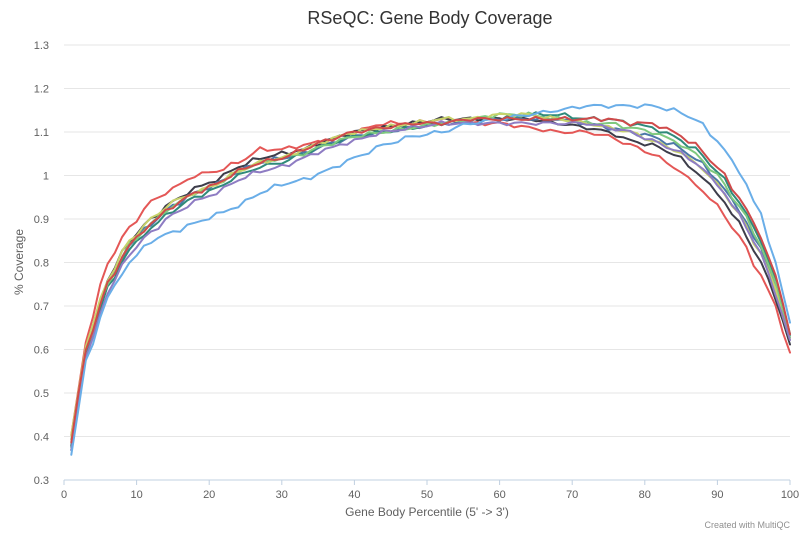 The width and height of the screenshot is (800, 533). What do you see at coordinates (747, 525) in the screenshot?
I see `credit-text: Created with MultiQC` at bounding box center [747, 525].